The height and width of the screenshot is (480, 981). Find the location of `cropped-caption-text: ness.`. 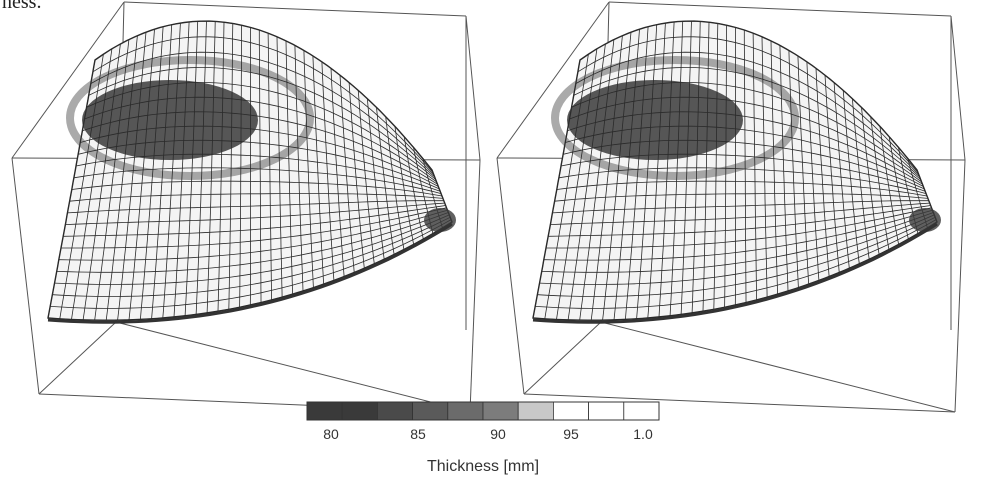

cropped-caption-text: ness. is located at coordinates (22, 6).